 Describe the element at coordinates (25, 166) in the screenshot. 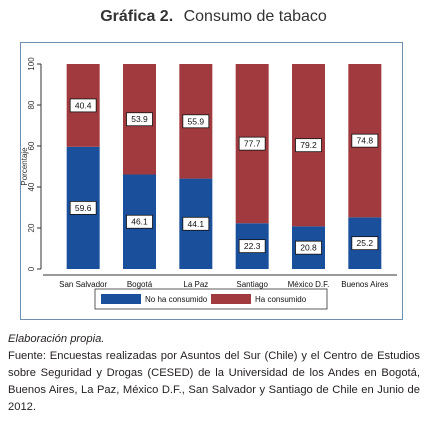

I see `y-axis-label: Porcentaje` at that location.